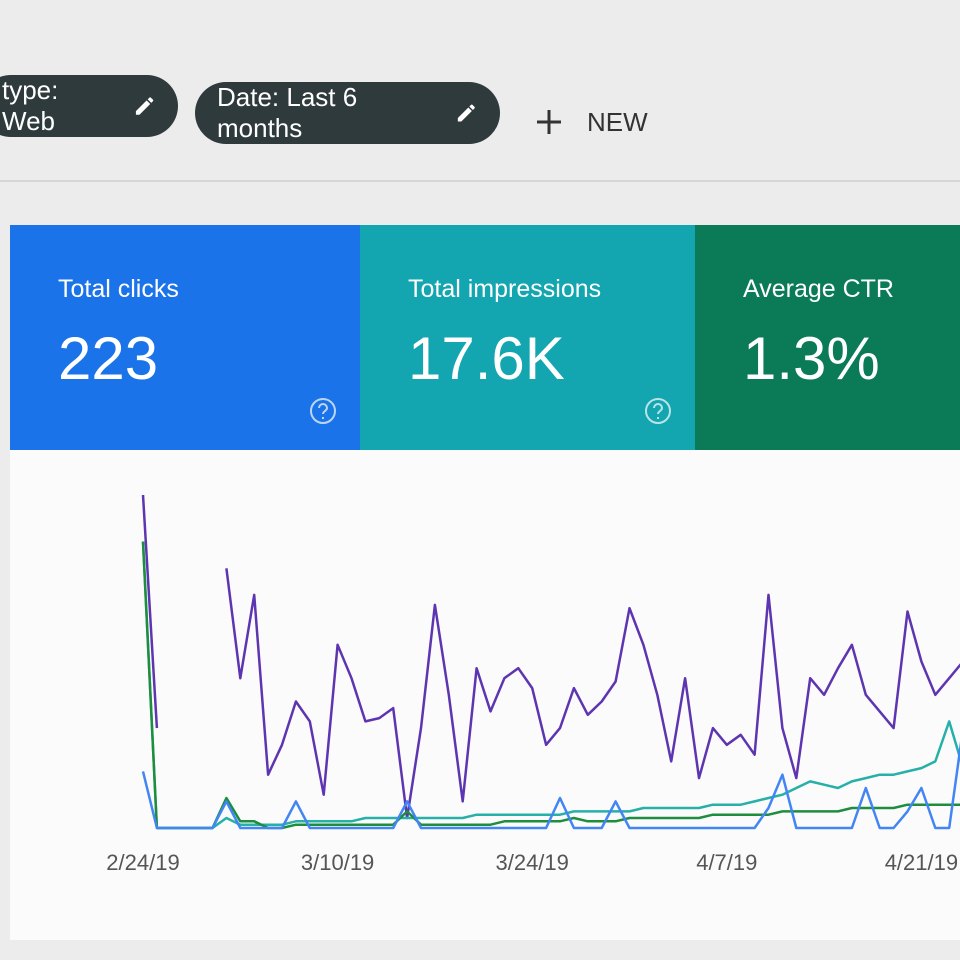 This screenshot has width=960, height=960. I want to click on metric-value: 223, so click(108, 358).